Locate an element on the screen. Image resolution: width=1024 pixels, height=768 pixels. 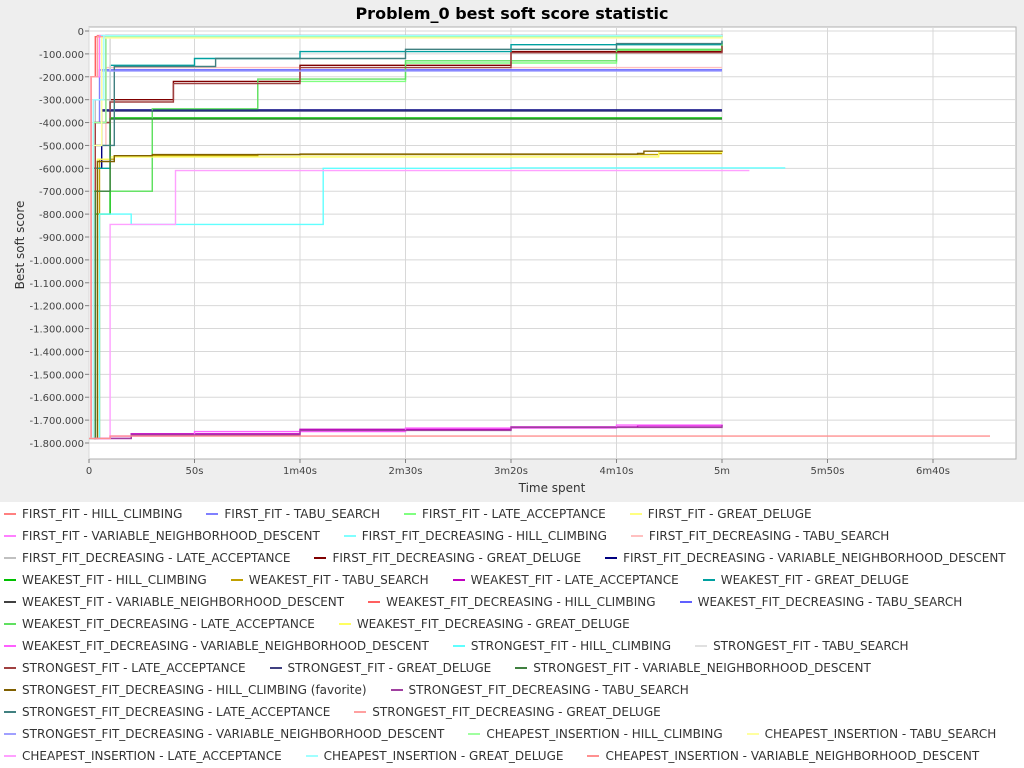
legend-item: CHEAPEST_INSERTION - LATE_ACCEPTANCE is located at coordinates (143, 756).